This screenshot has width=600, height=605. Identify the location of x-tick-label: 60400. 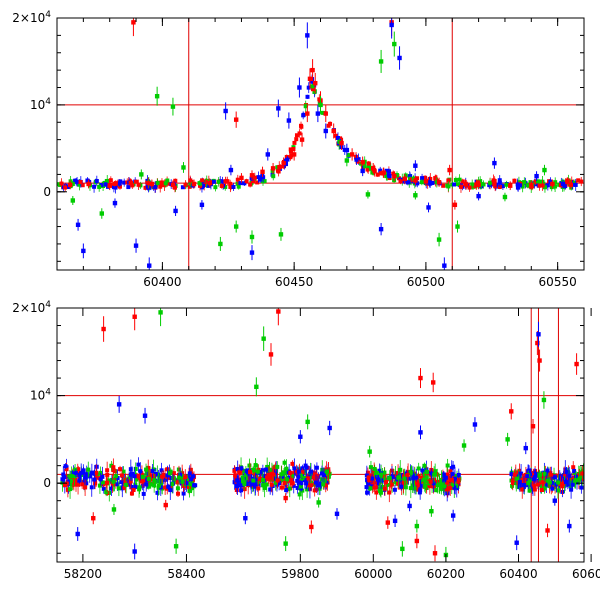
(518, 574).